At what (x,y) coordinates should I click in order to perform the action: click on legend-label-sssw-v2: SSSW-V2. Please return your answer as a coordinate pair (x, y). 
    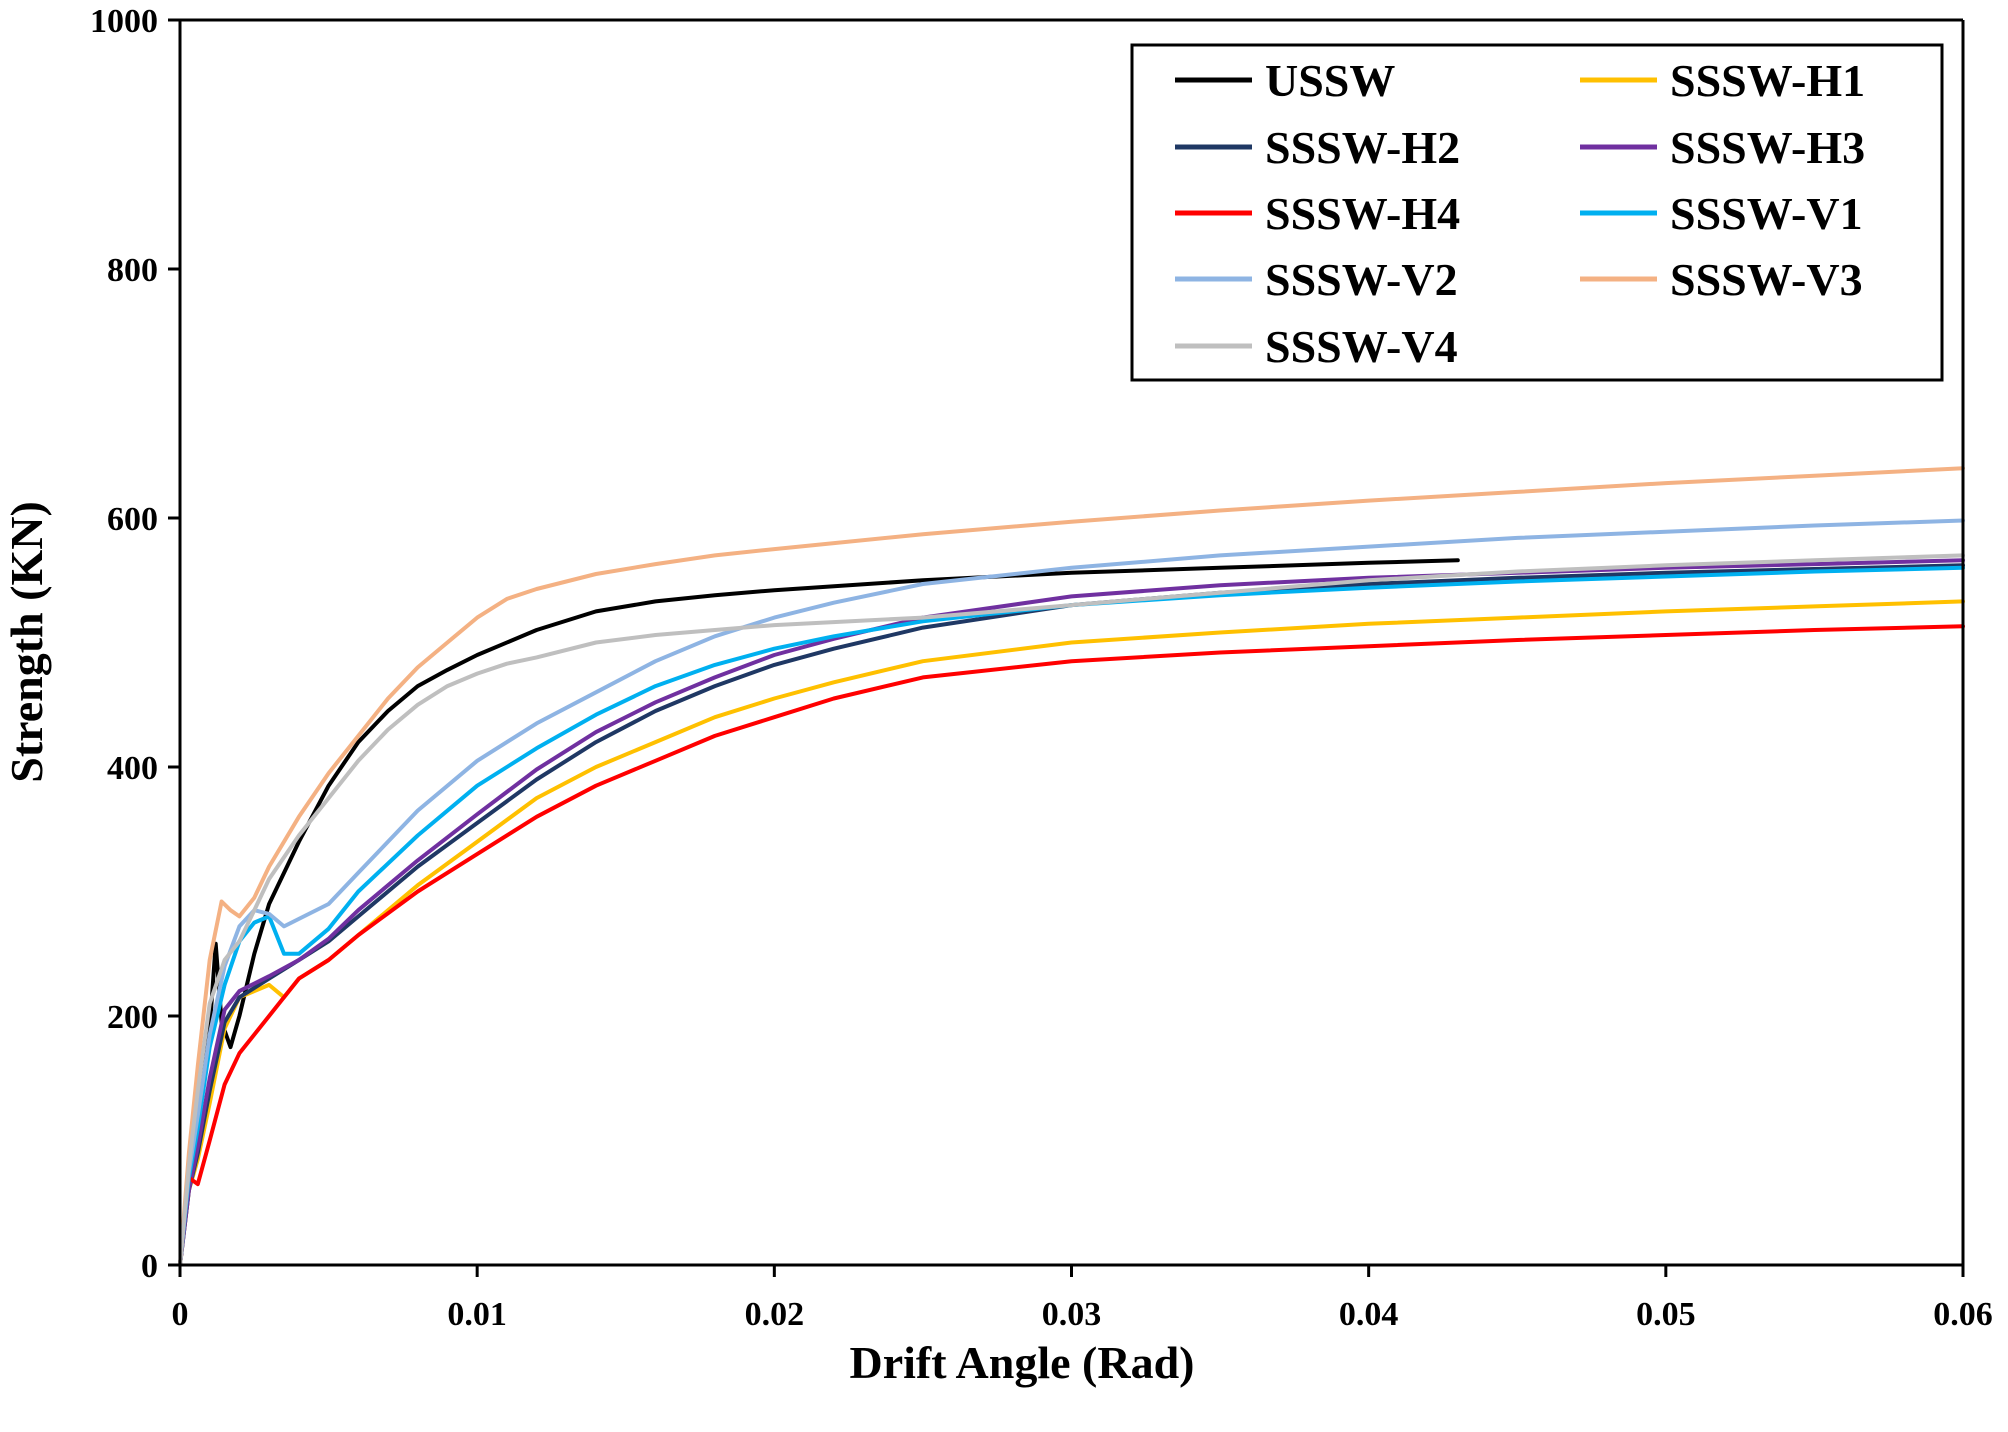
    Looking at the image, I should click on (1361, 279).